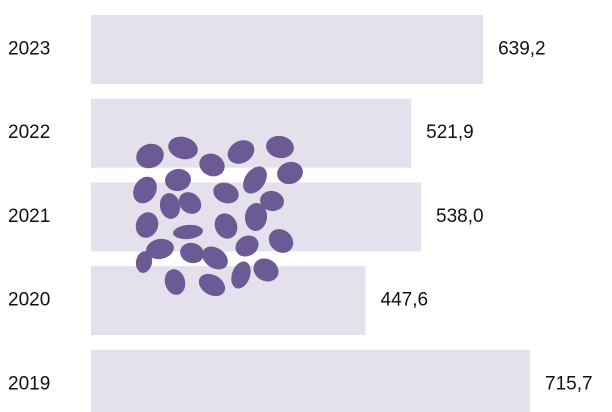 The image size is (612, 412). I want to click on category-label: 2022, so click(29, 132).